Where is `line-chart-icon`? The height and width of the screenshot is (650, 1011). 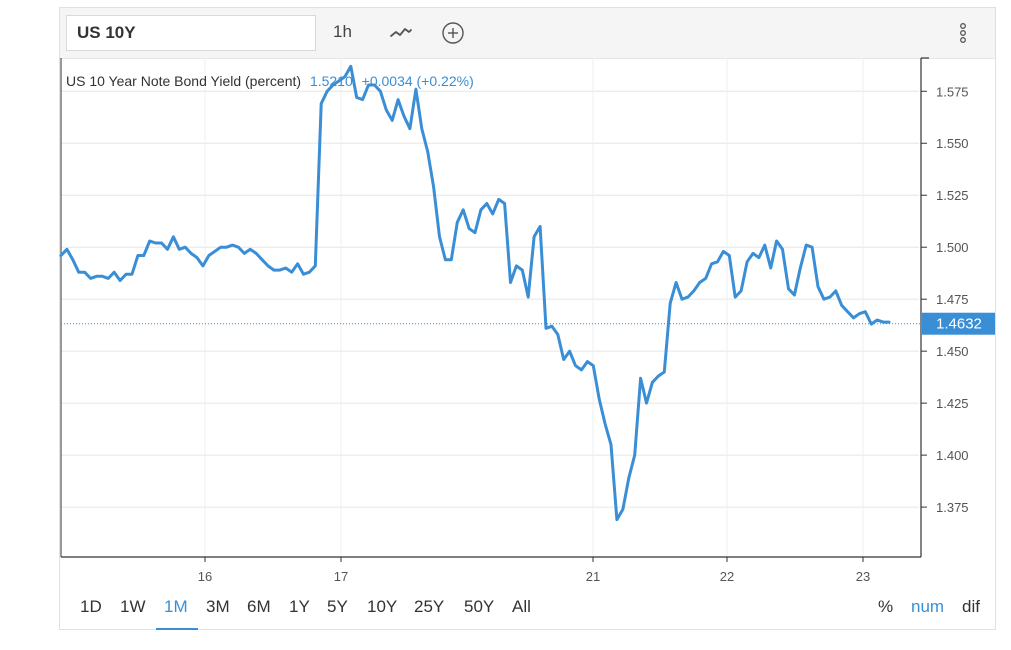
line-chart-icon is located at coordinates (401, 35).